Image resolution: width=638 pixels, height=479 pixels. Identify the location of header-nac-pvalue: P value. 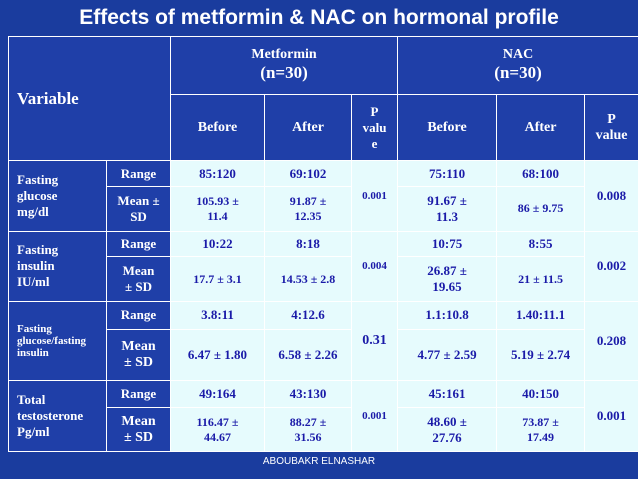
(611, 127).